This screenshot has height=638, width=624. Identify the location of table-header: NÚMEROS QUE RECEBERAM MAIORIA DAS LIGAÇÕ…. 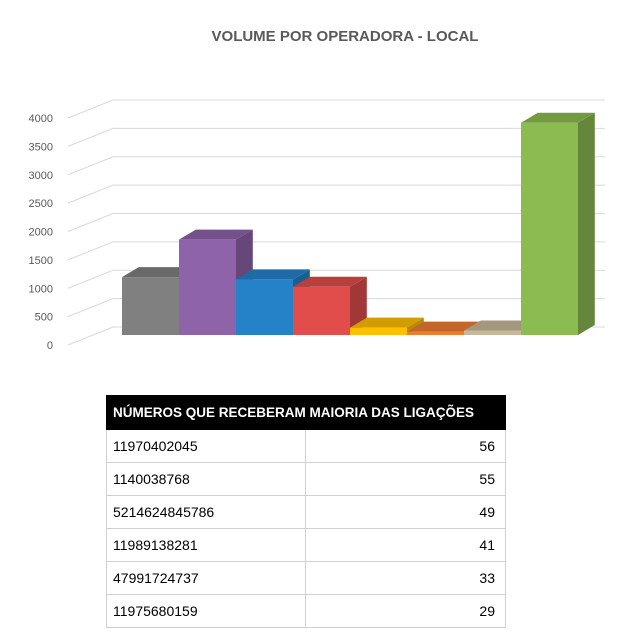
(306, 412).